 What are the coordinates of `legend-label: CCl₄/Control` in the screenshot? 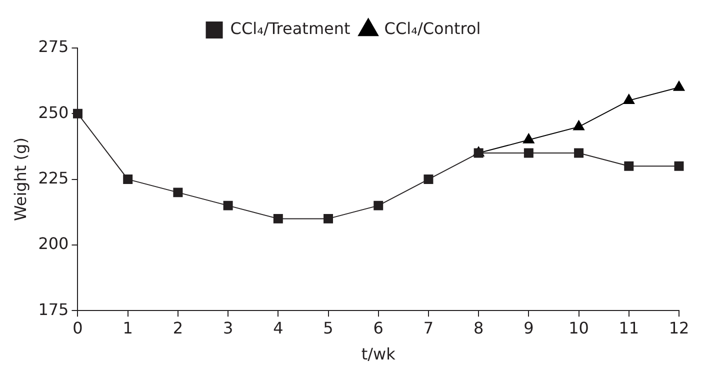 It's located at (432, 28).